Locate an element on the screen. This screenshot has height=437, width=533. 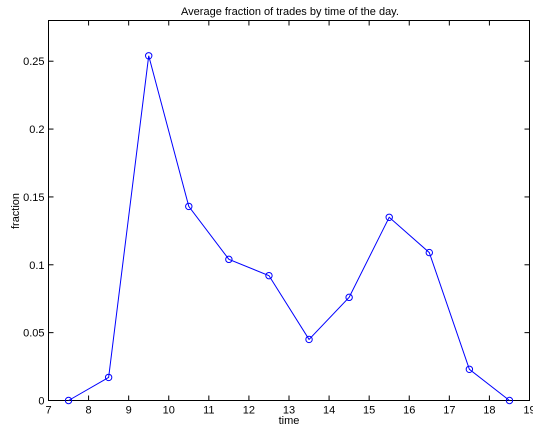
x-tick-label: 14 is located at coordinates (329, 411).